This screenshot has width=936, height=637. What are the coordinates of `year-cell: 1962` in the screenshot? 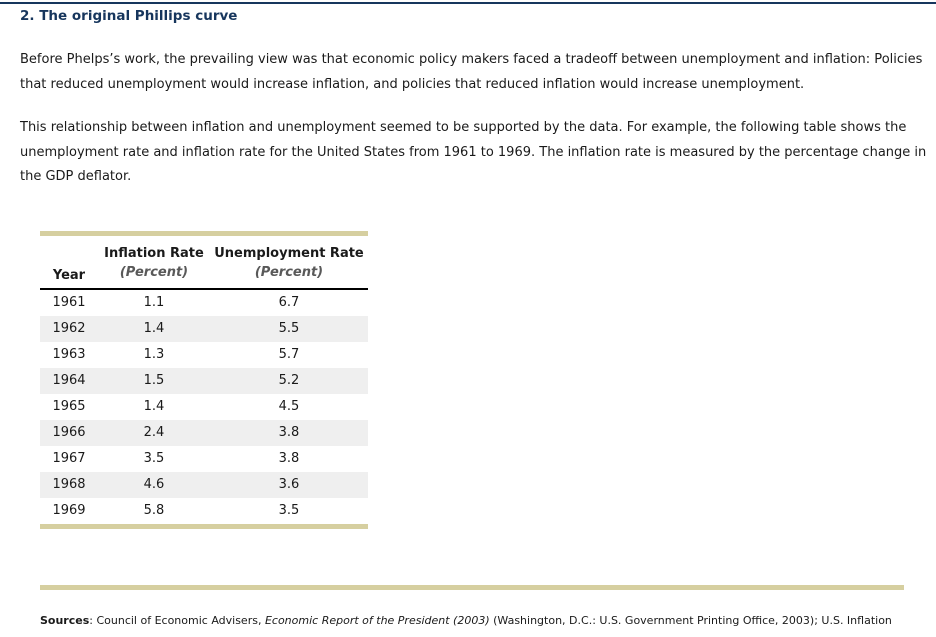 It's located at (69, 328).